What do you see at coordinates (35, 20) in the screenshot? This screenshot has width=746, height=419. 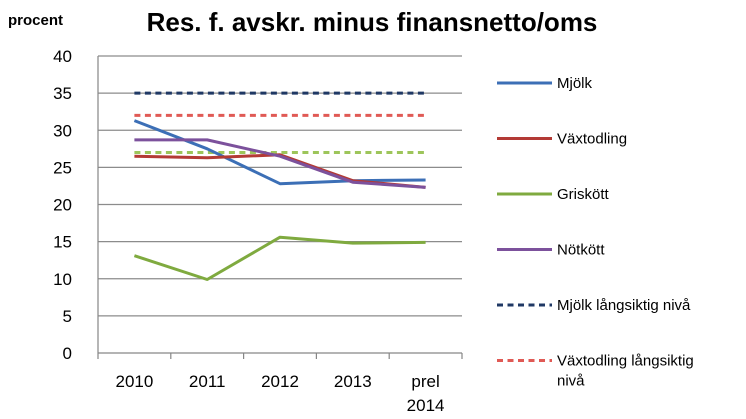 I see `y-axis-label: procent` at bounding box center [35, 20].